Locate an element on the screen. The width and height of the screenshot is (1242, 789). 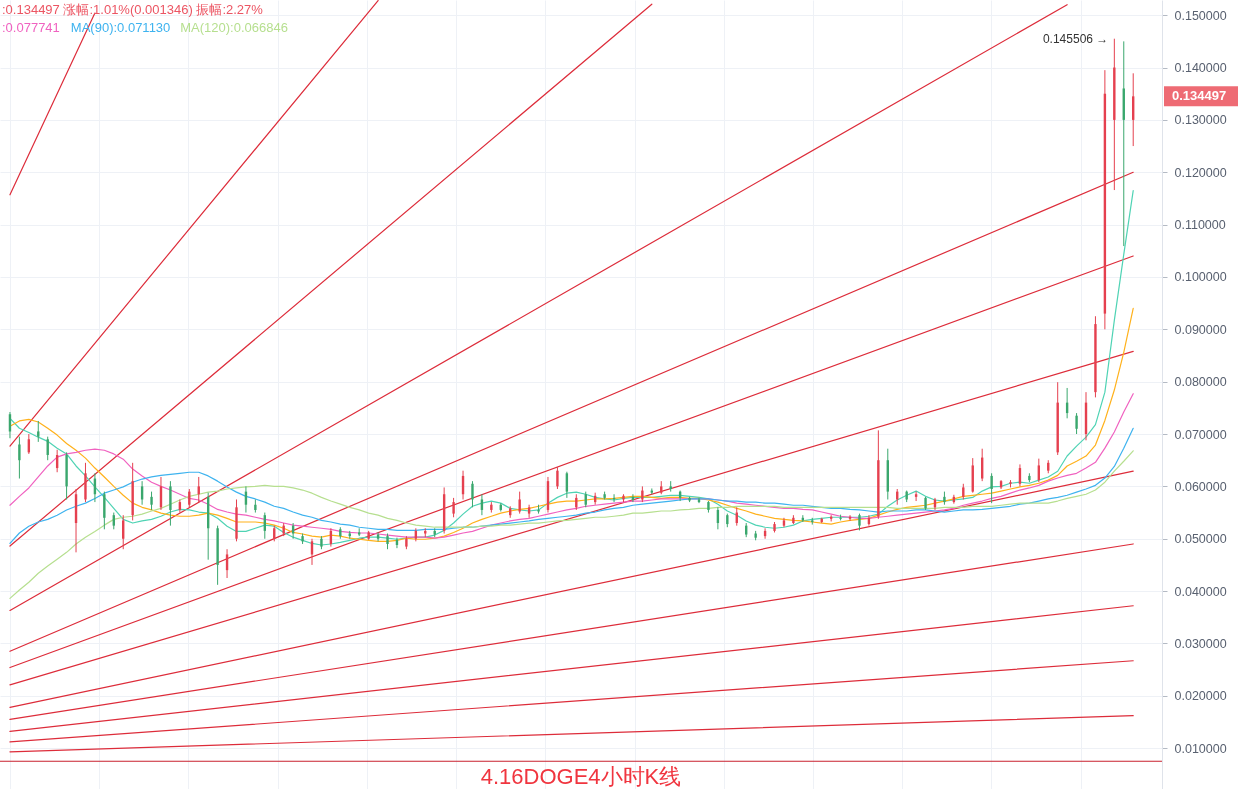
text: 4.16DOGE4小时K线 is located at coordinates (581, 776).